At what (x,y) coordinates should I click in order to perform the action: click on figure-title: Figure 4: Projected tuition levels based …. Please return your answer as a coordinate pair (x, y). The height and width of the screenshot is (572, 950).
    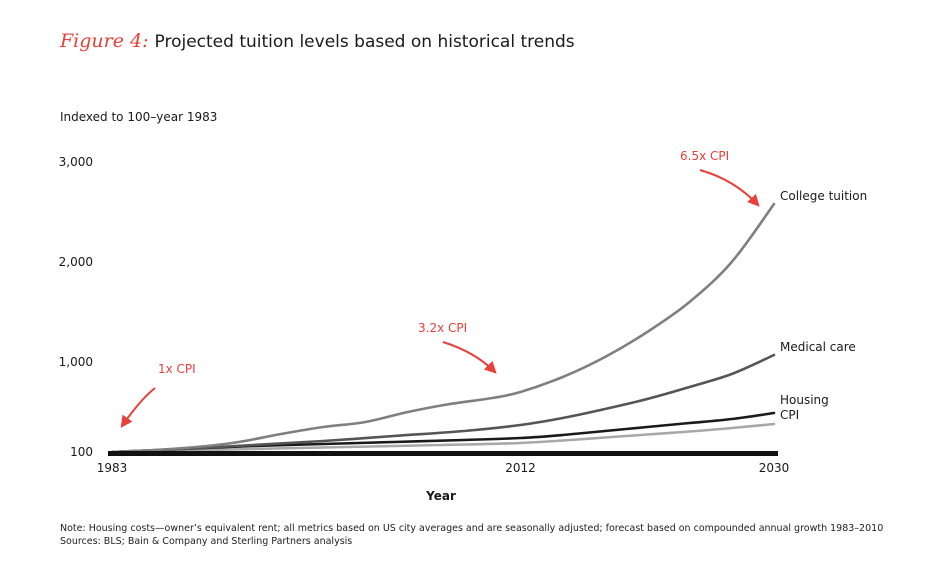
    Looking at the image, I should click on (317, 41).